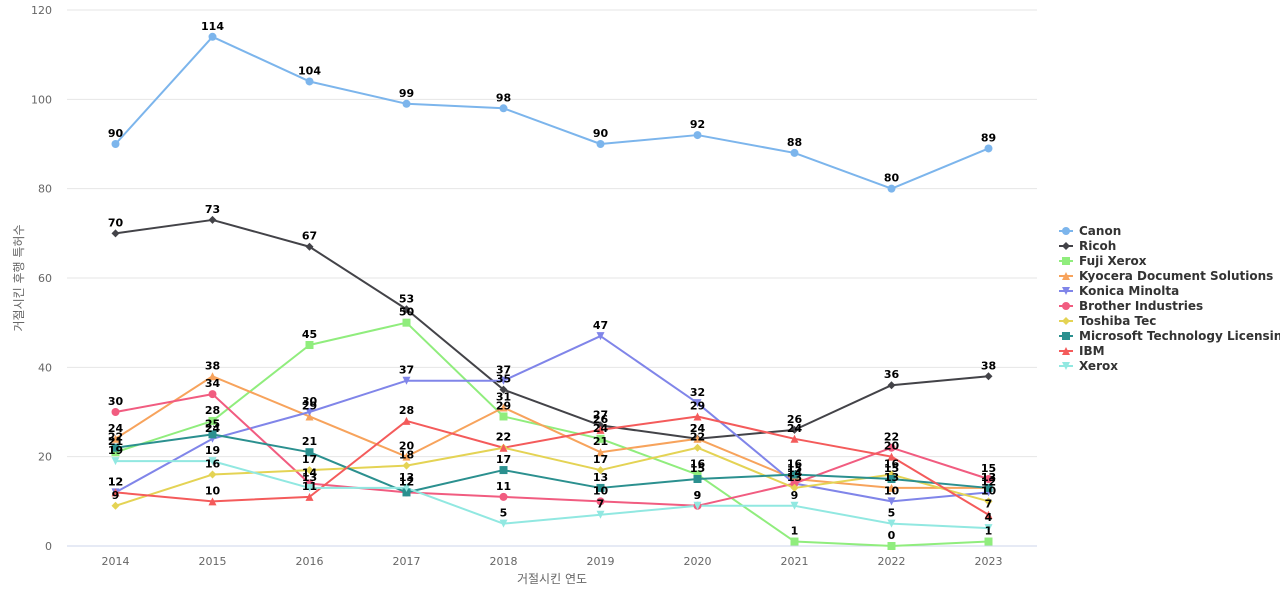 The width and height of the screenshot is (1280, 600). I want to click on data-label-ibm: 11, so click(309, 486).